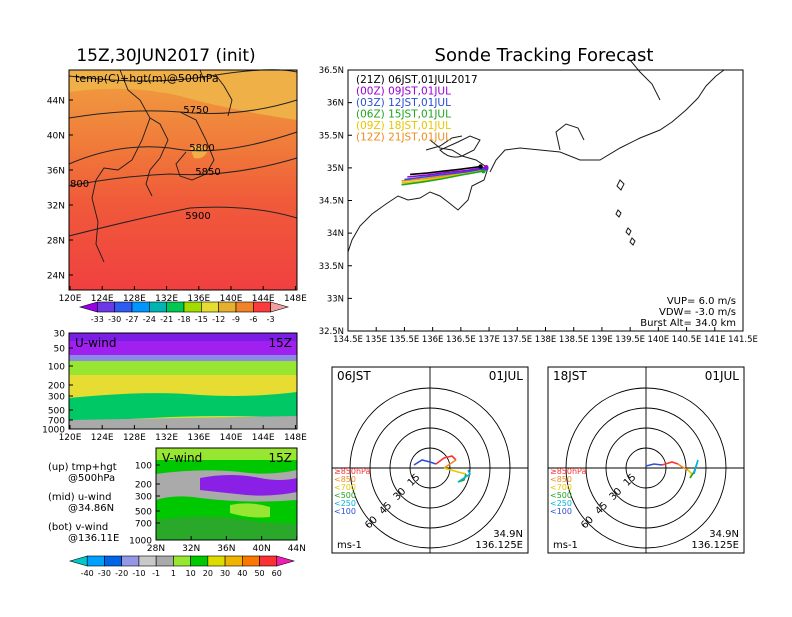  I want to click on lat-axis: 36.5N 36N 35.5N 35N 34.5N 34N 33.5N 33N 32.5N, so click(335, 201).